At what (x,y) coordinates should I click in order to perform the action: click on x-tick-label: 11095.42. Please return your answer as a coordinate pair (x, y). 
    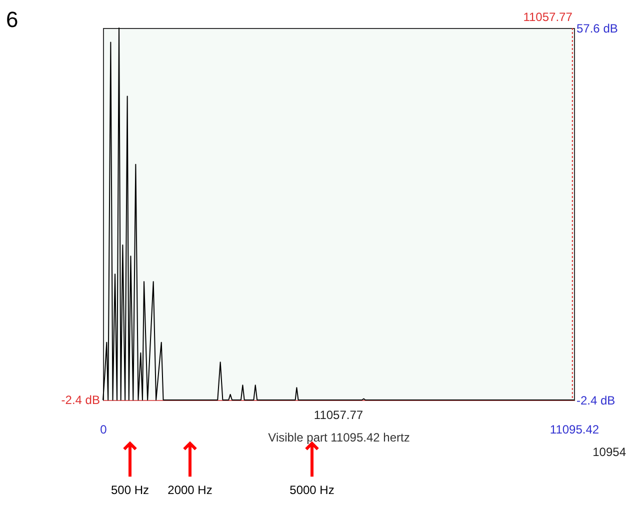
    Looking at the image, I should click on (575, 429).